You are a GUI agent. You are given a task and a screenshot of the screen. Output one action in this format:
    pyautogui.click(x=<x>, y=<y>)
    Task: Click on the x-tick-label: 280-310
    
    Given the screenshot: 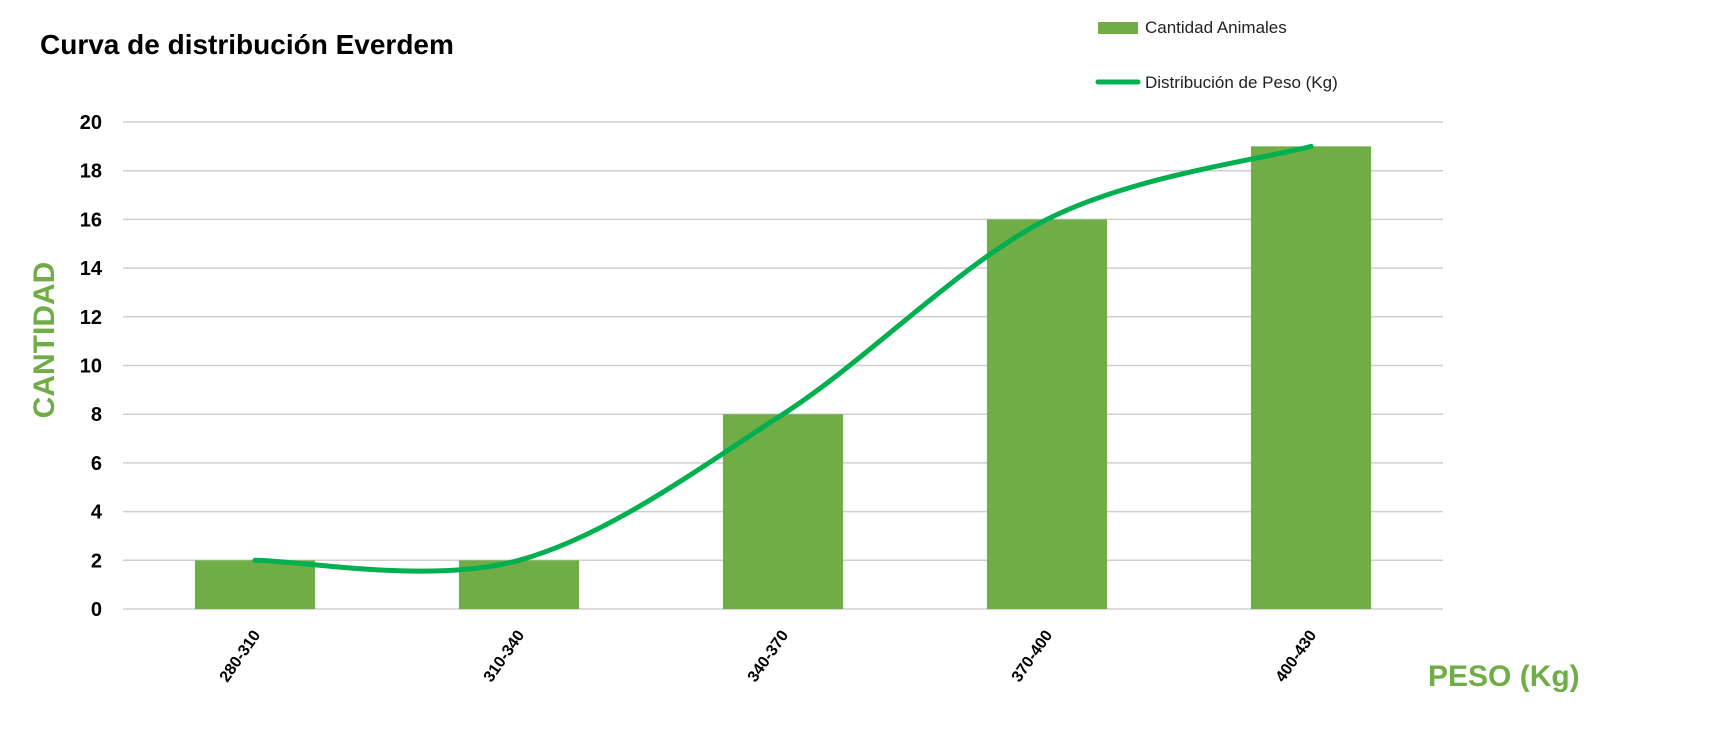 What is the action you would take?
    pyautogui.click(x=241, y=656)
    